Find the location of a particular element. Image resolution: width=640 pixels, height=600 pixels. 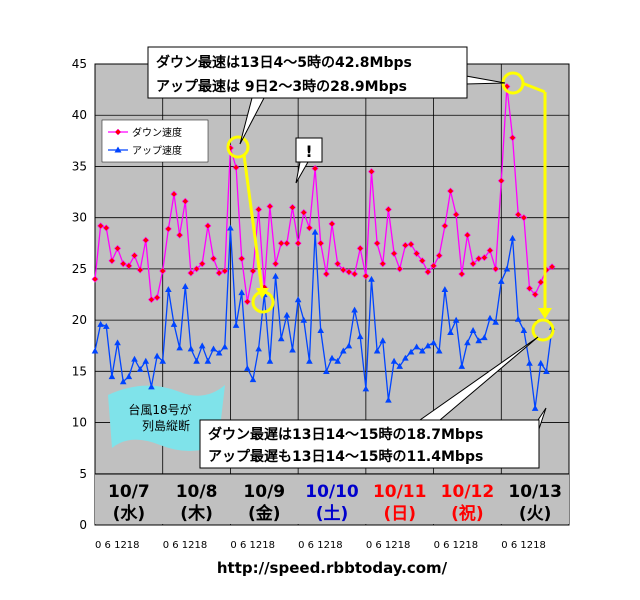

date-label: 10/8 is located at coordinates (197, 492).